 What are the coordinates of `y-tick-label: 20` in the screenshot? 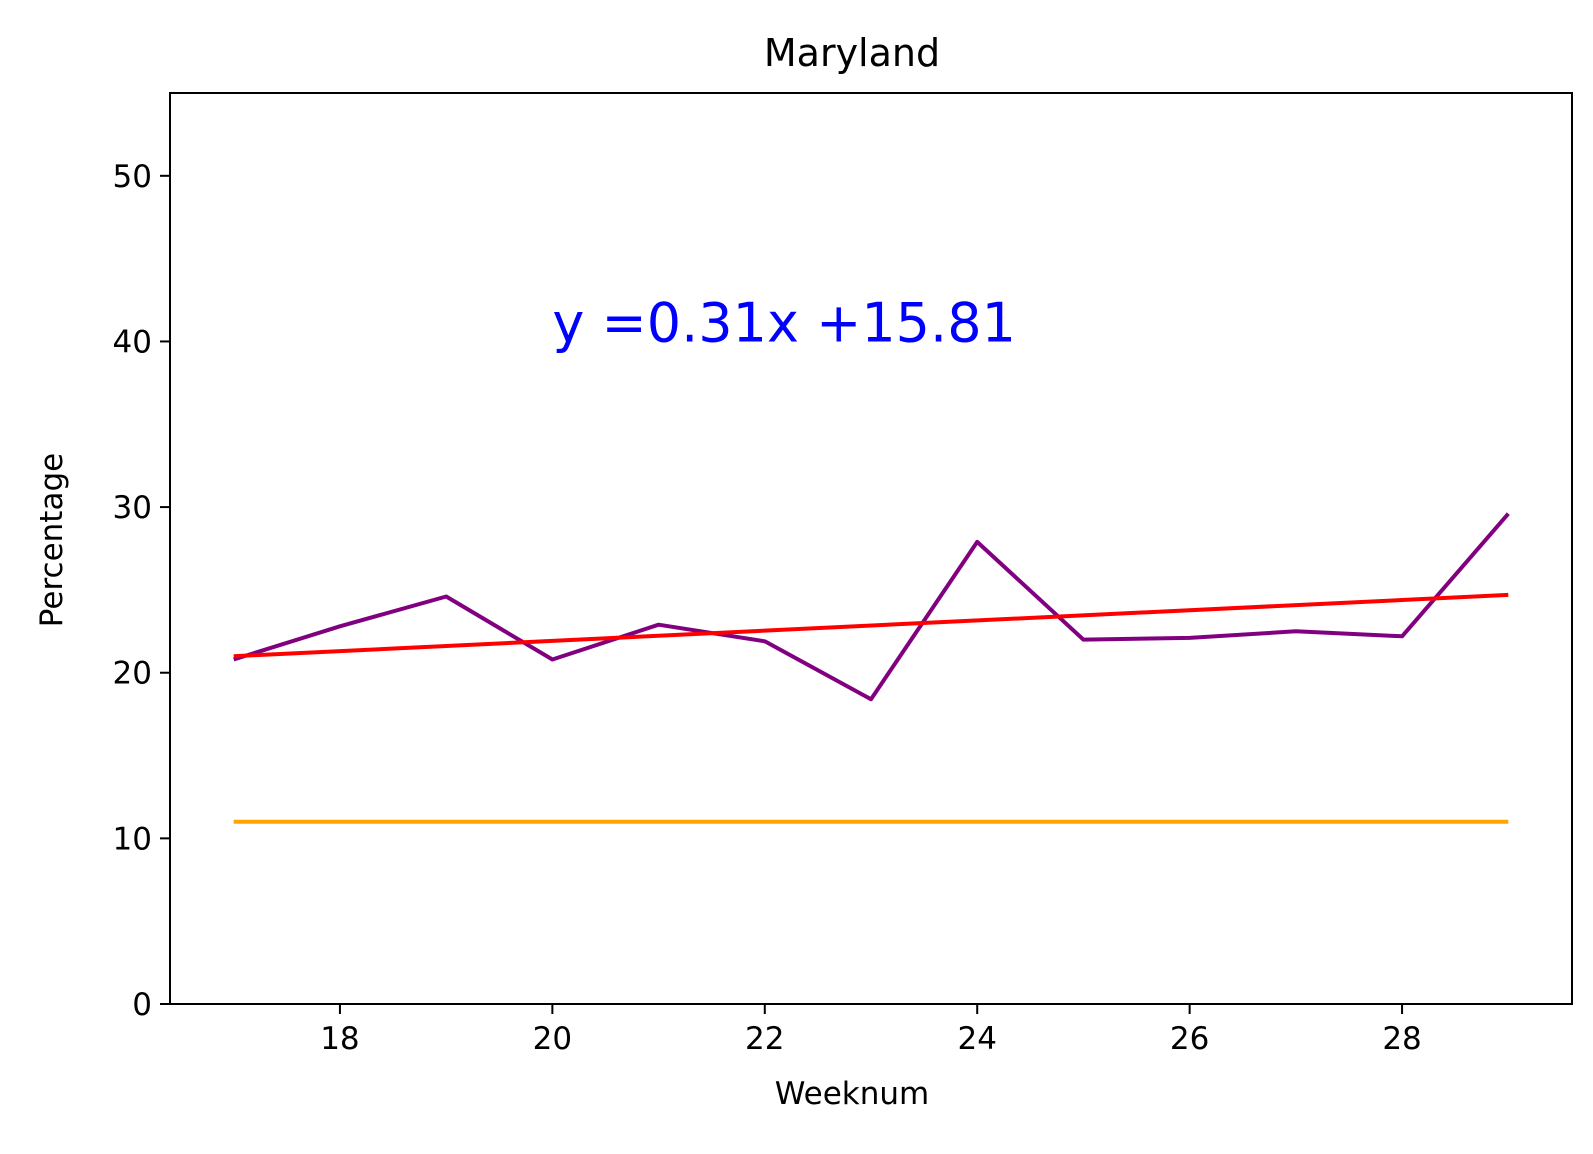 It's located at (132, 674).